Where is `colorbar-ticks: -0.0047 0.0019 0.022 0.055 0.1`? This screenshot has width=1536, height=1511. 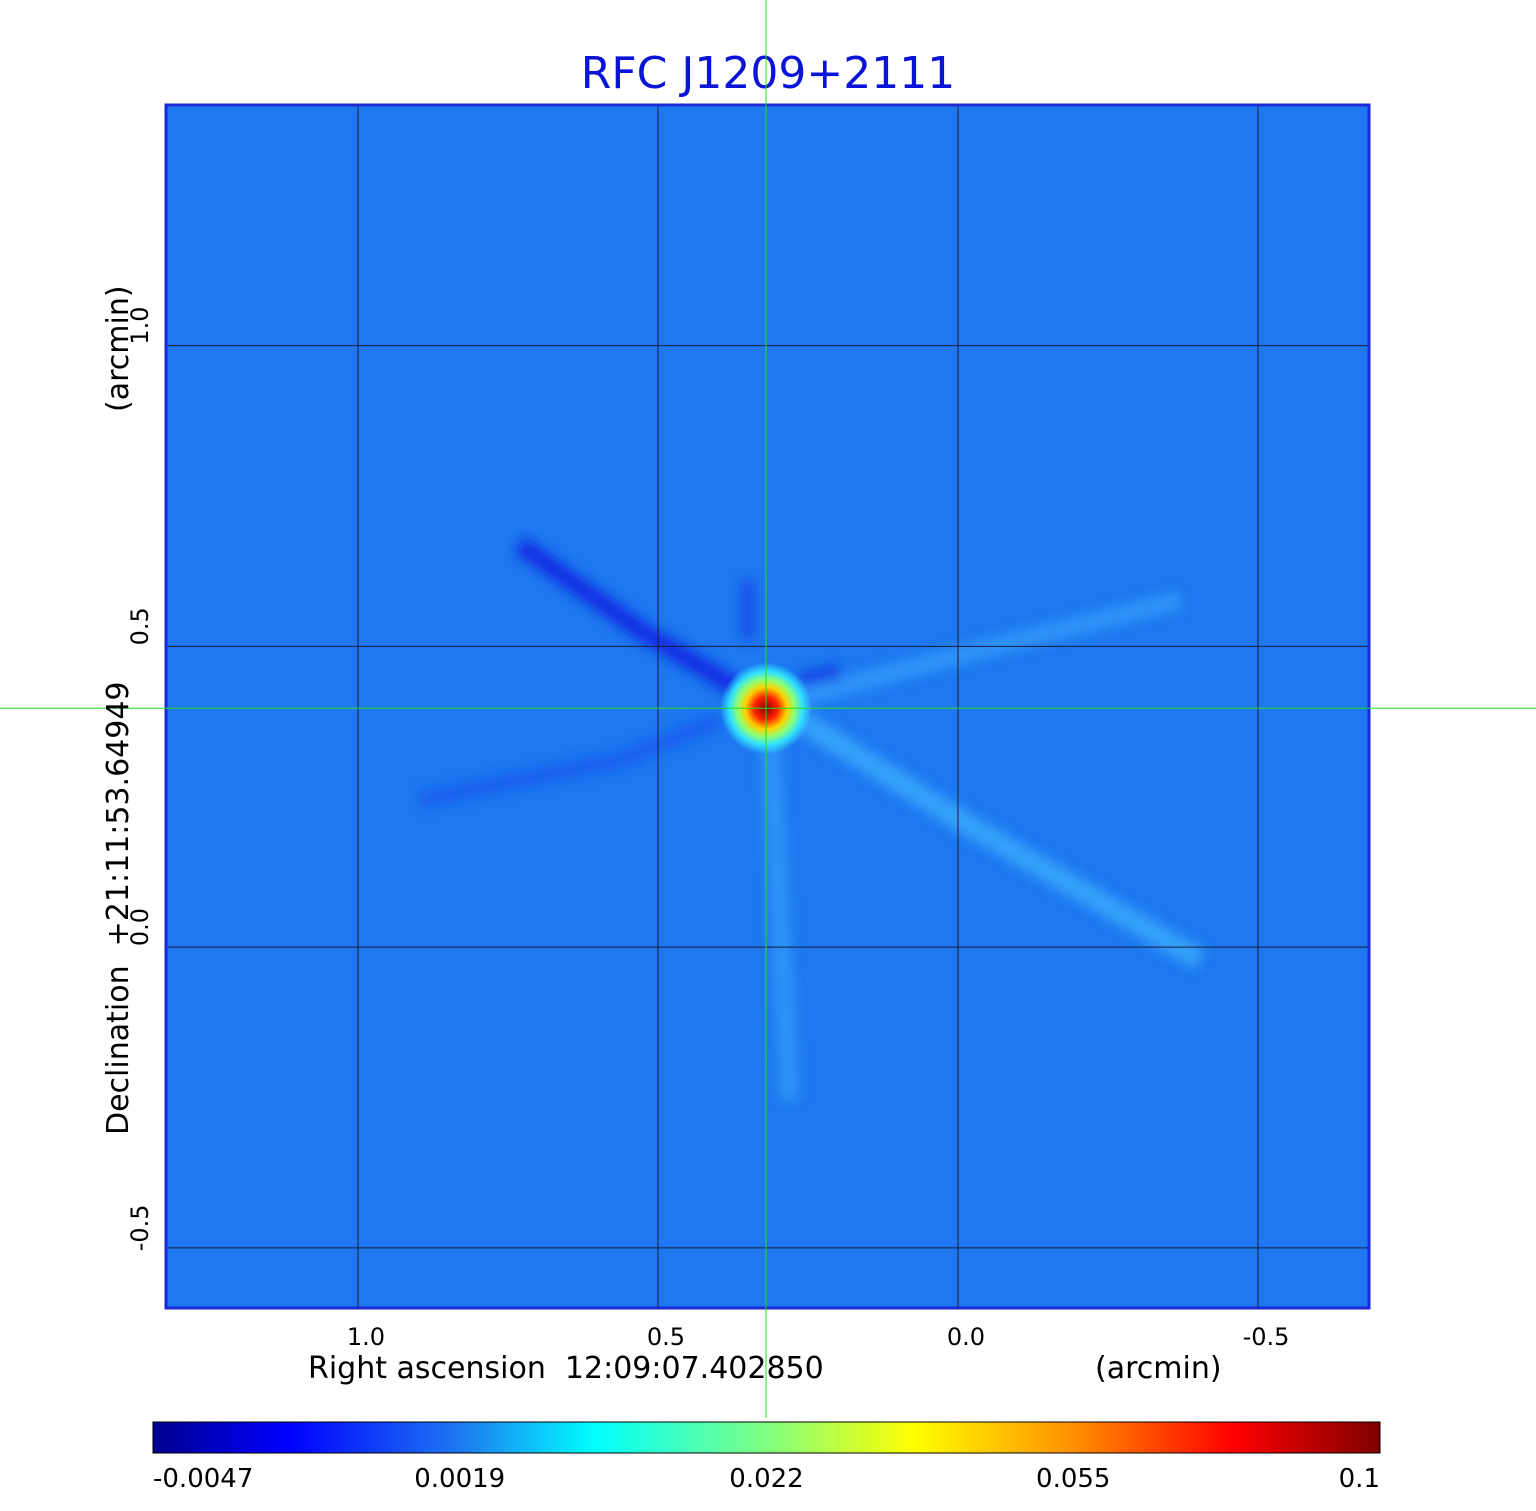
colorbar-ticks: -0.0047 0.0019 0.022 0.055 0.1 is located at coordinates (766, 1479).